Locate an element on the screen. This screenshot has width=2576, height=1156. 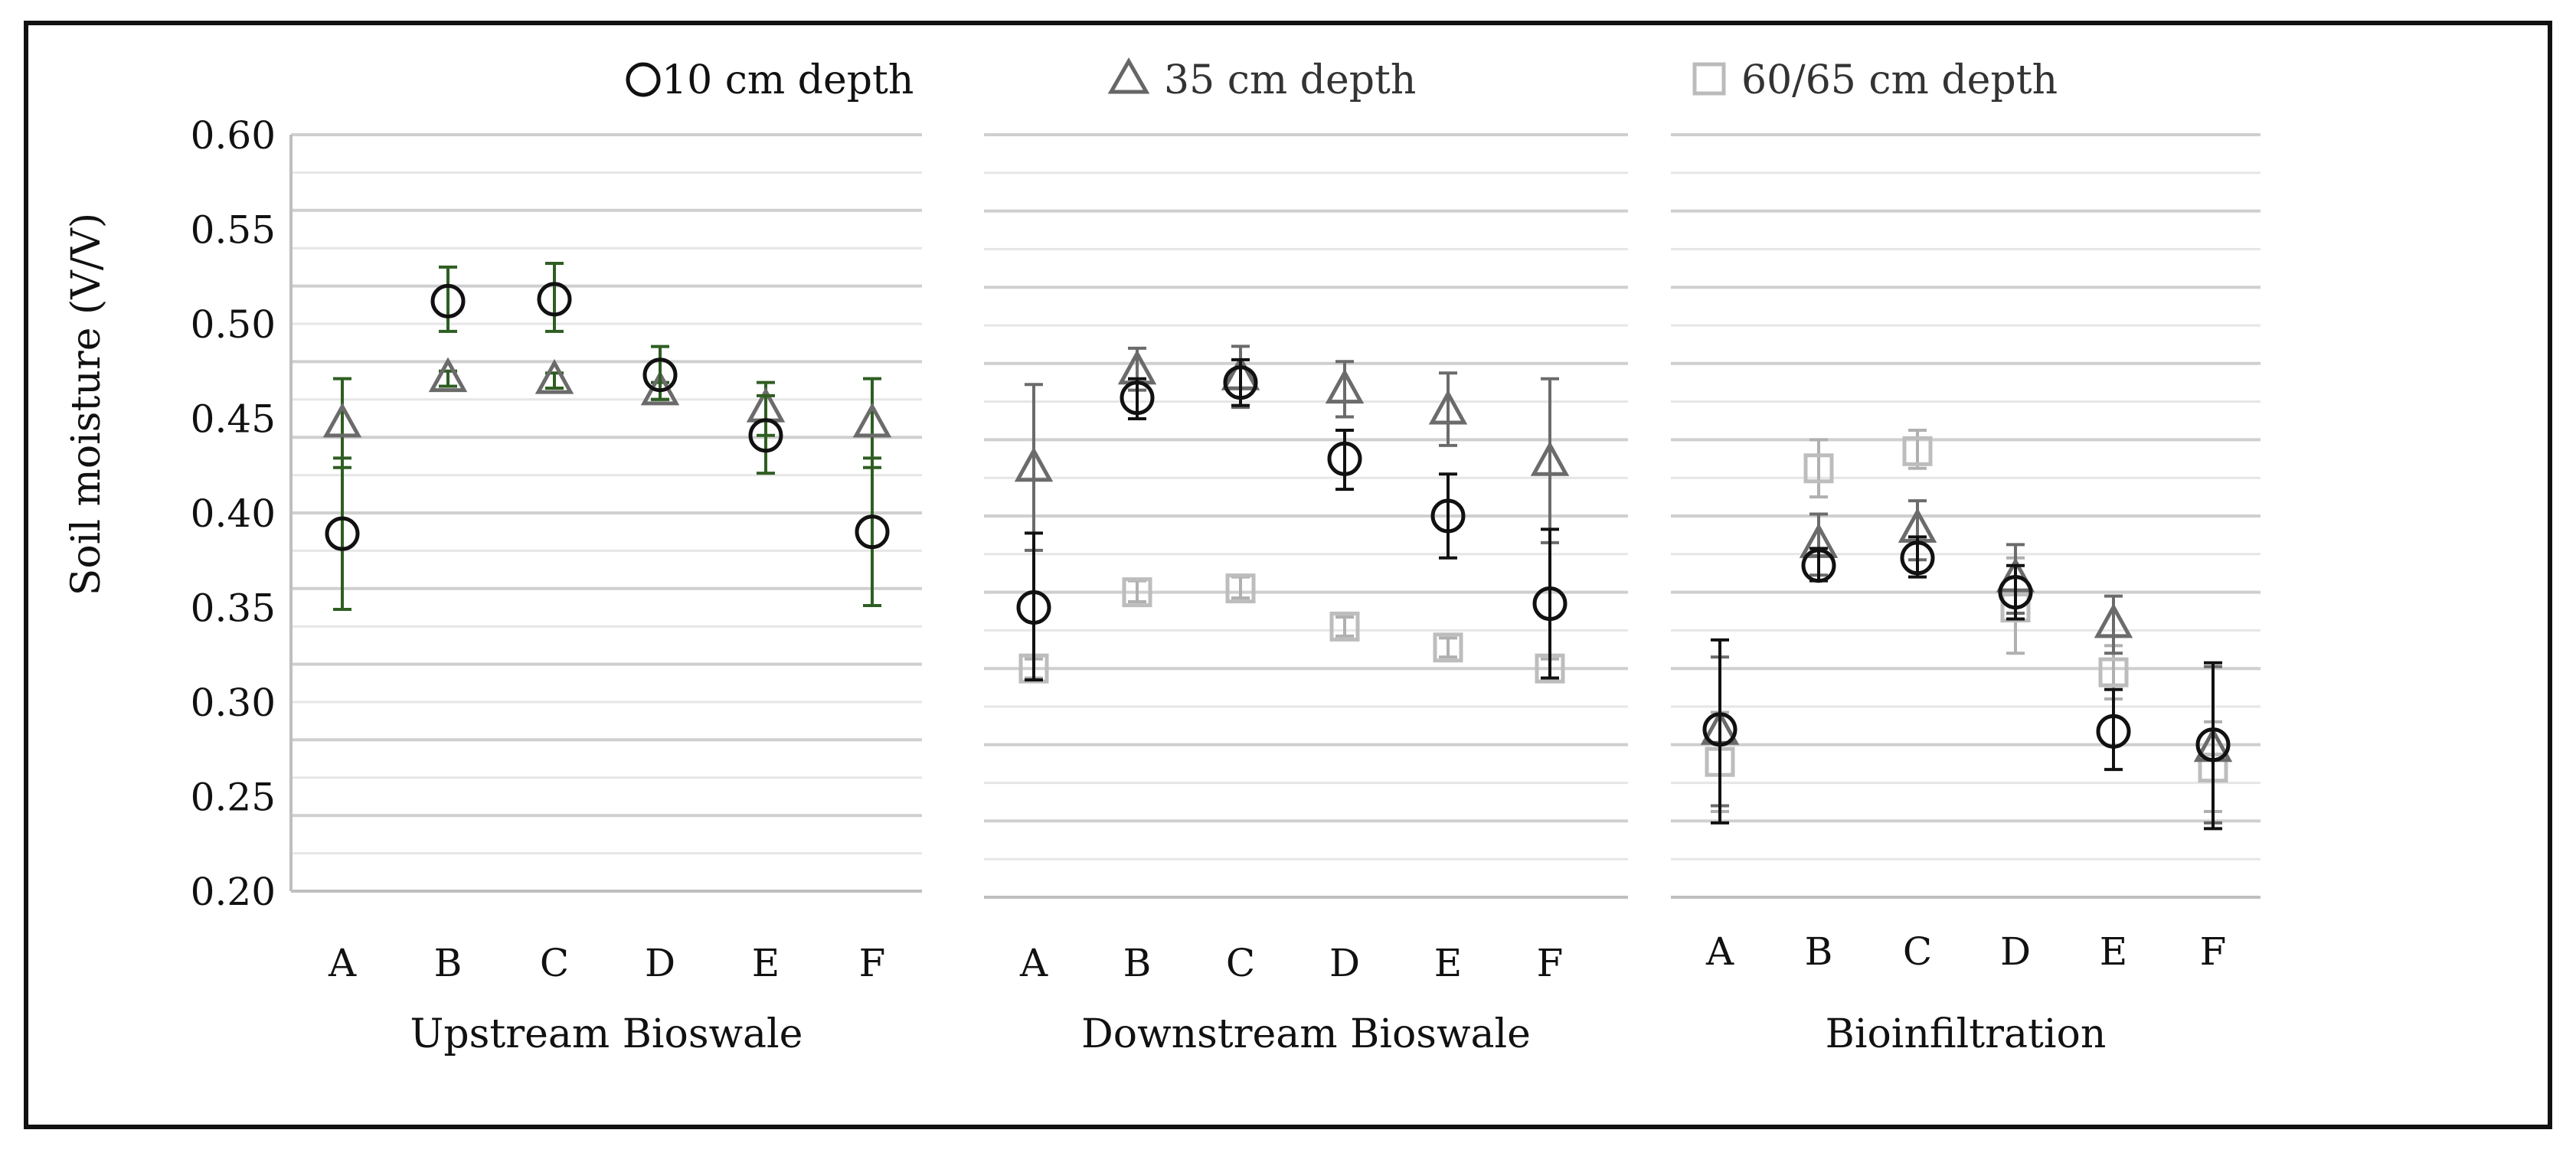
y-tick-label: 0.55 is located at coordinates (233, 230).